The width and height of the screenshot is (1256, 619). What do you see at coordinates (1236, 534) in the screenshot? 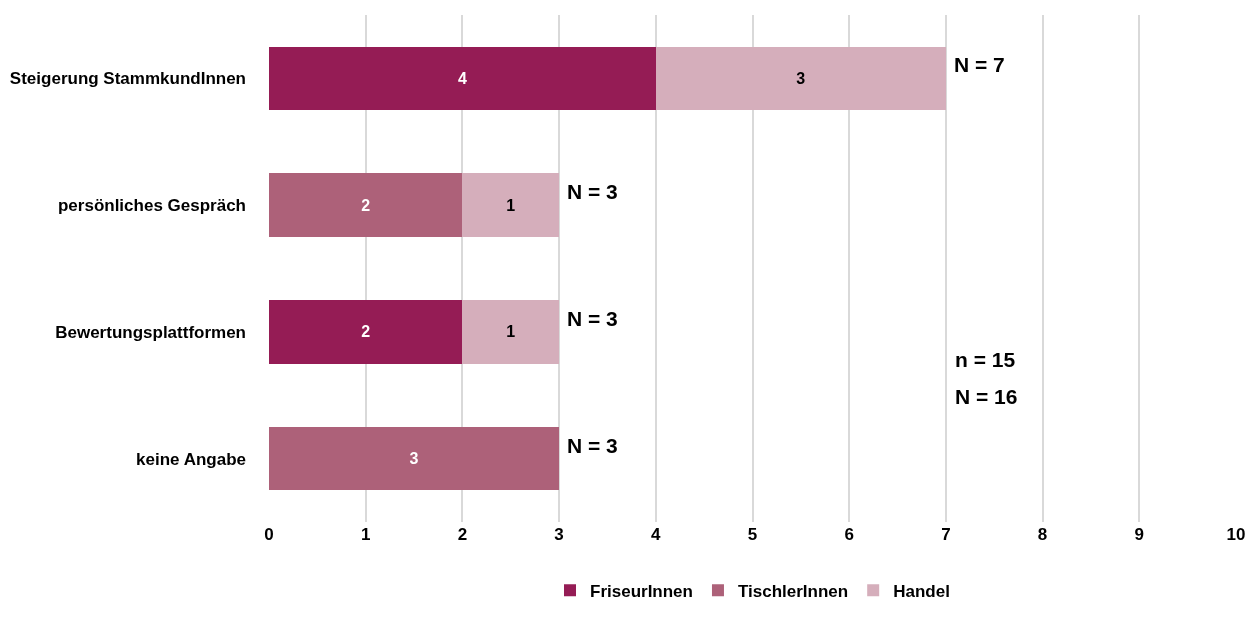
I see `x-tick-label: 10` at bounding box center [1236, 534].